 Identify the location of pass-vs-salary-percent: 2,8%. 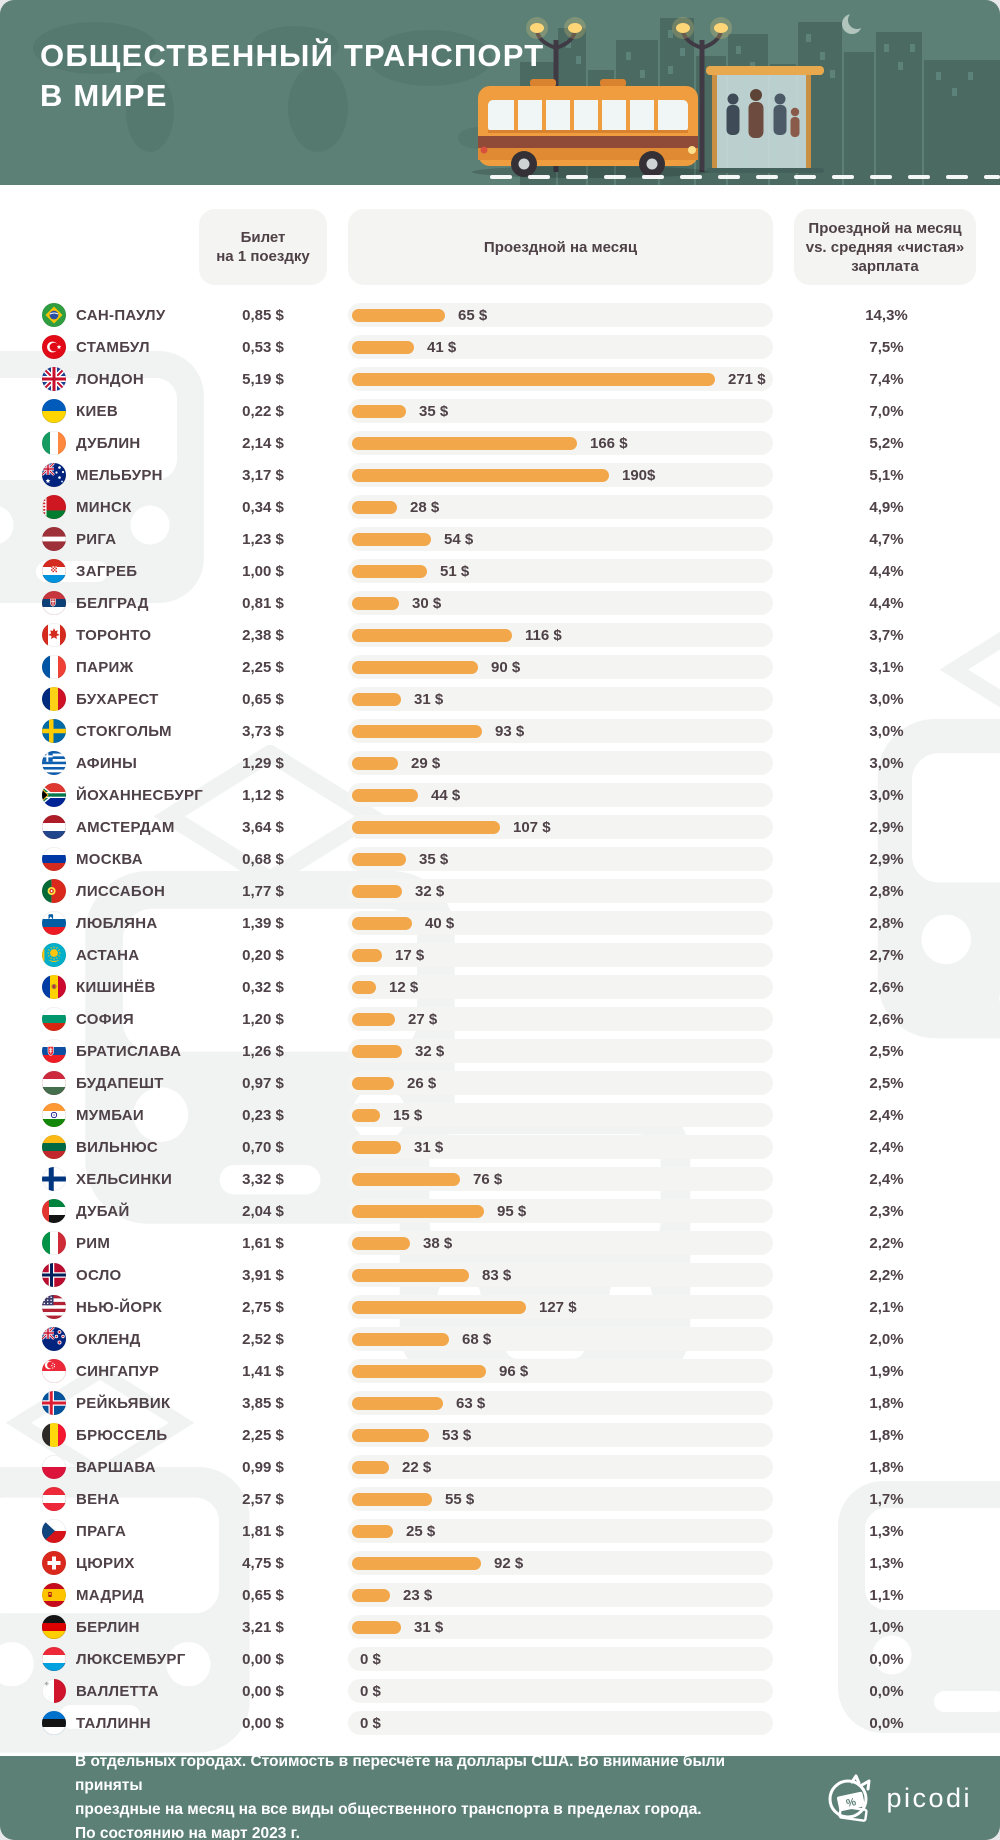
(886, 923).